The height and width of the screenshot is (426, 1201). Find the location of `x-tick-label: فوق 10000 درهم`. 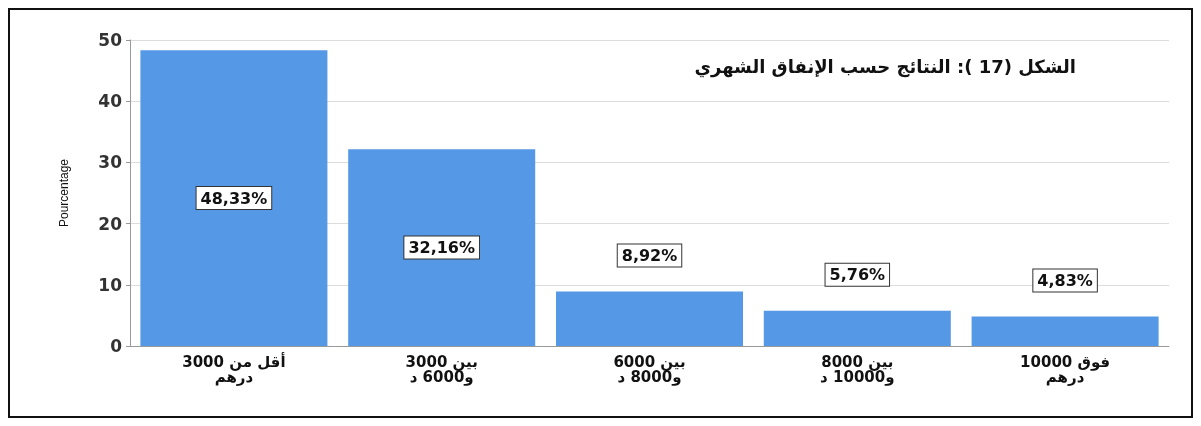

x-tick-label: فوق 10000 درهم is located at coordinates (1065, 369).